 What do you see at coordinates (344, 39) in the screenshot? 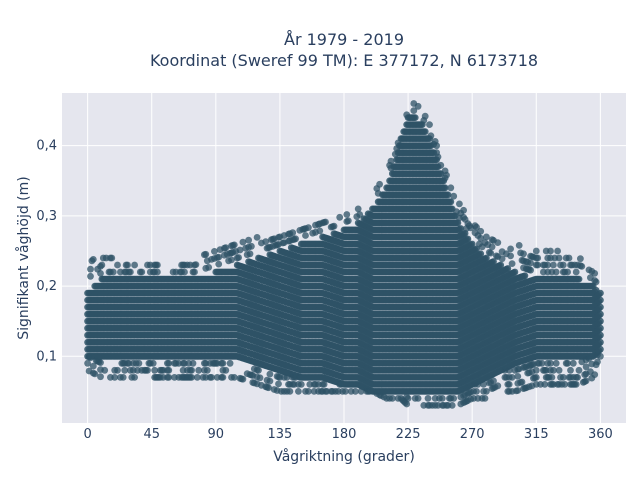
I see `chart-title-line-1: År 1979 - 2019` at bounding box center [344, 39].